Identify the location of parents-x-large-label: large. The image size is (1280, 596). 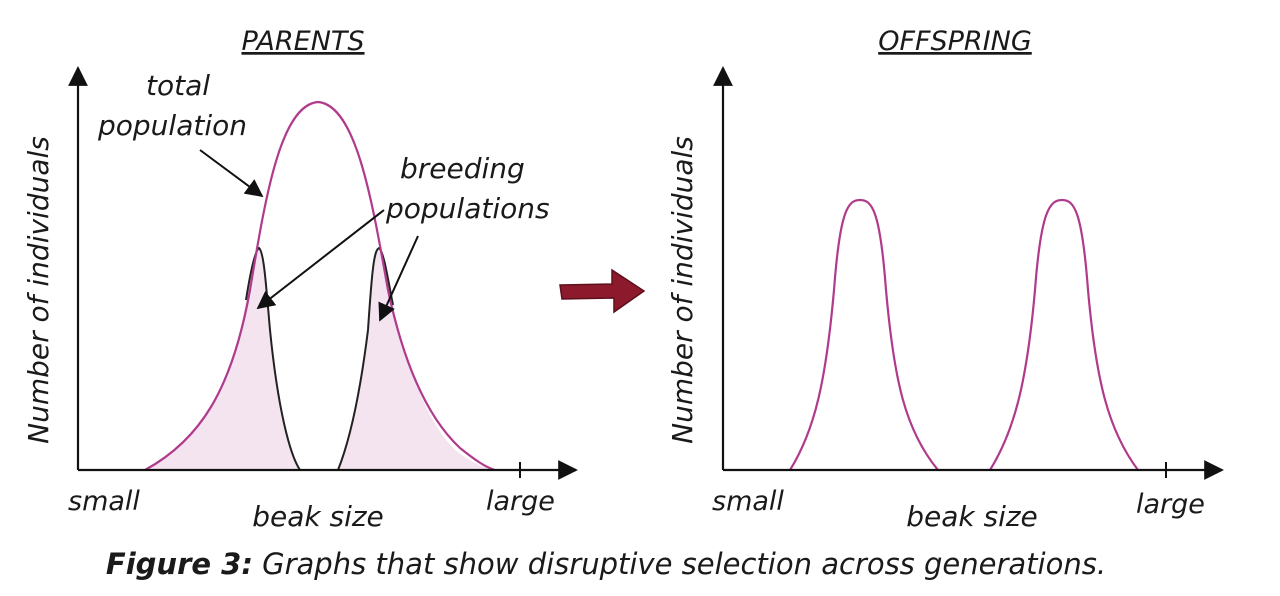
(520, 501).